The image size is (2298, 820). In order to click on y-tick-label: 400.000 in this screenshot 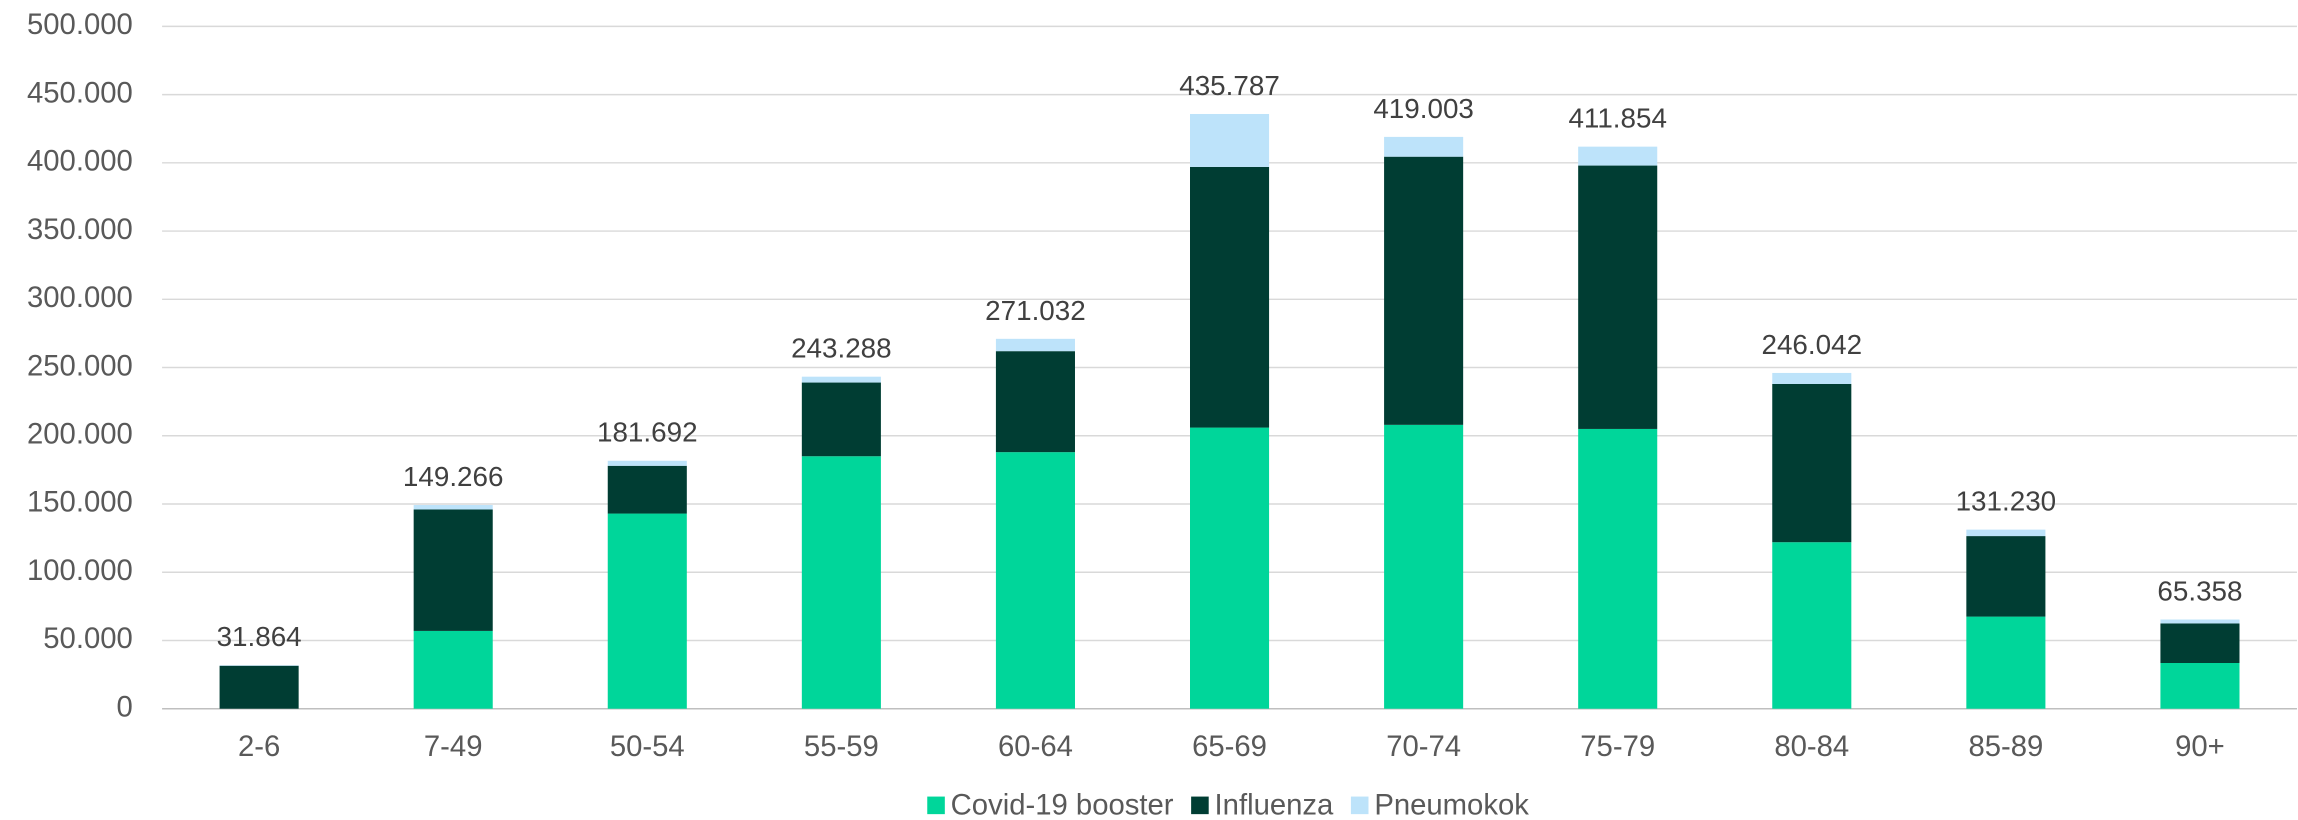, I will do `click(80, 161)`.